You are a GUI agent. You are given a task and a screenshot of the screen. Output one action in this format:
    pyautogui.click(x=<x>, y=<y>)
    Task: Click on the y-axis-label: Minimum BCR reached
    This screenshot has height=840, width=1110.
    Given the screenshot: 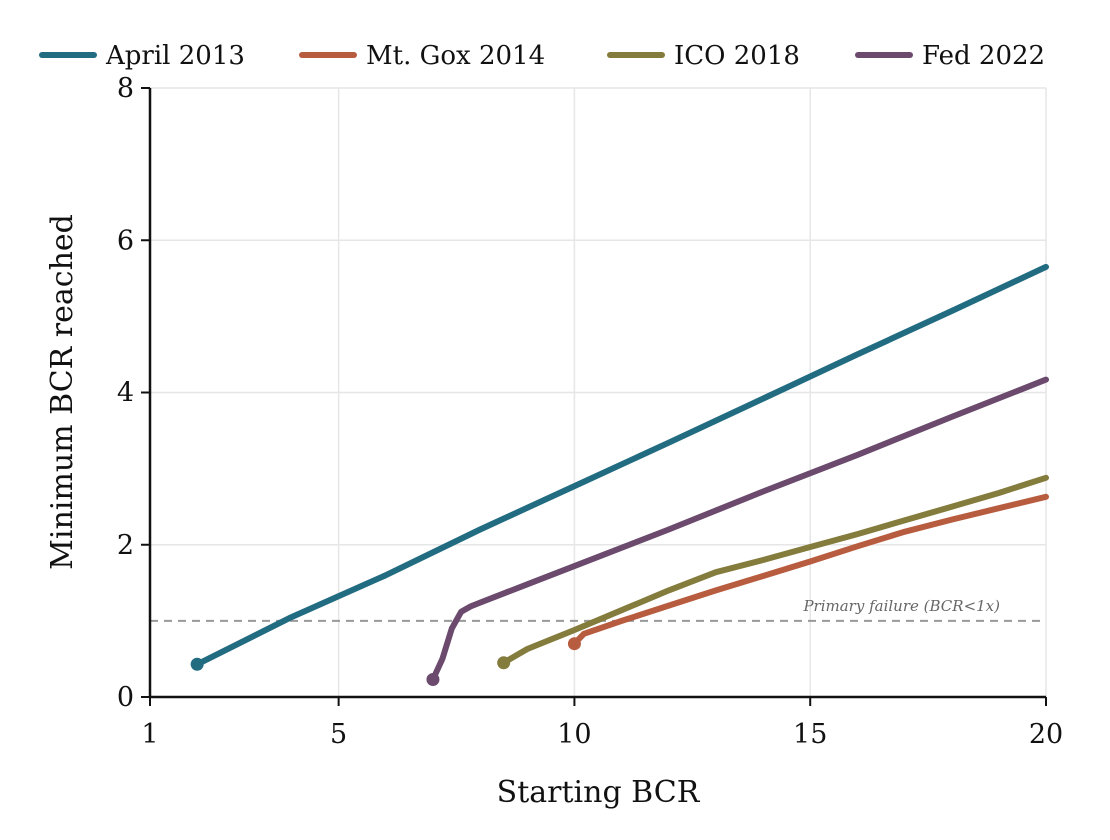 What is the action you would take?
    pyautogui.click(x=62, y=392)
    